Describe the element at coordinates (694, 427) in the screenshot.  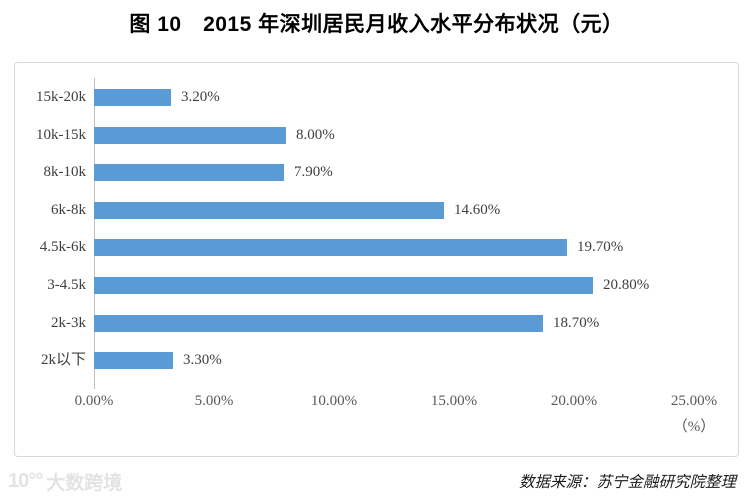
I see `x-axis-unit-label: （%）` at that location.